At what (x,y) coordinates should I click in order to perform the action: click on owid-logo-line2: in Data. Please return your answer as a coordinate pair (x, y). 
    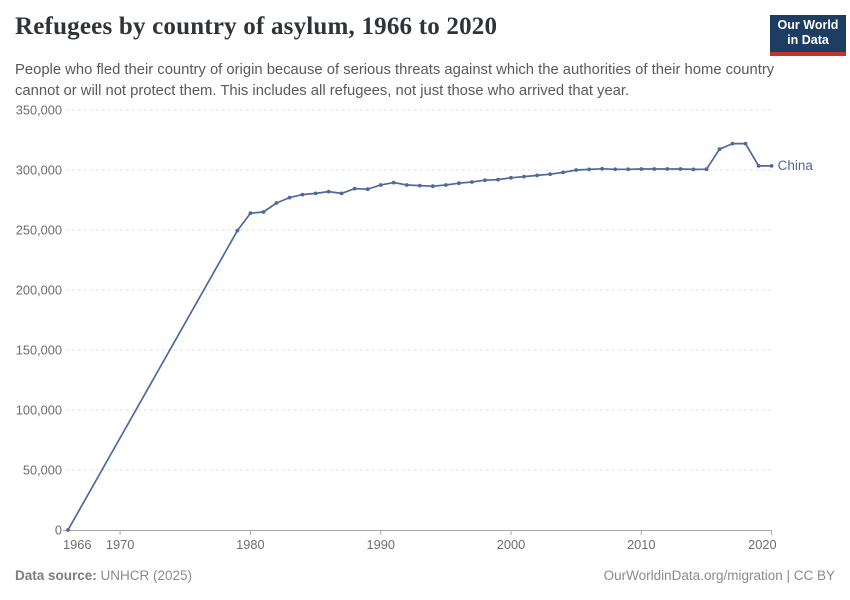
    Looking at the image, I should click on (808, 40).